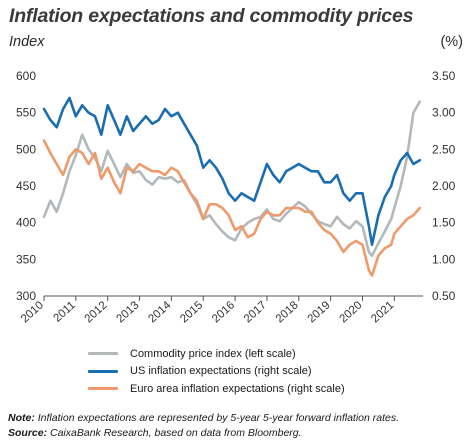  Describe the element at coordinates (444, 76) in the screenshot. I see `y-right-tick-label: 3.50` at that location.